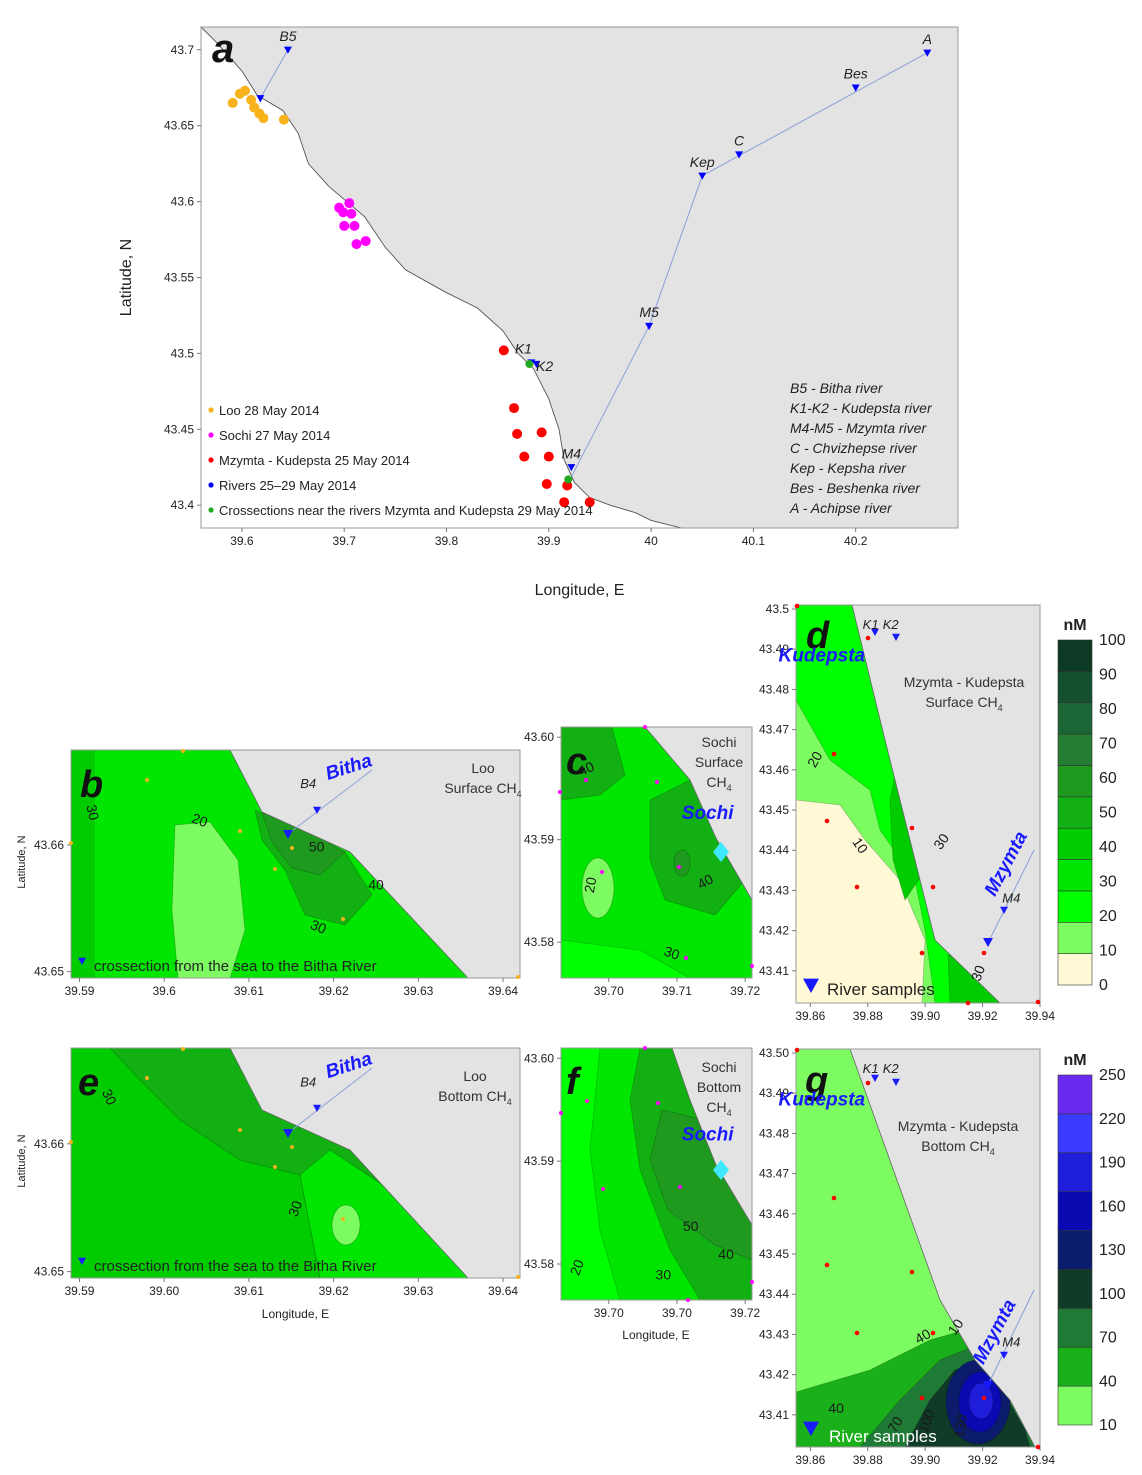 This screenshot has height=1475, width=1142. I want to click on station-label: K1, so click(523, 349).